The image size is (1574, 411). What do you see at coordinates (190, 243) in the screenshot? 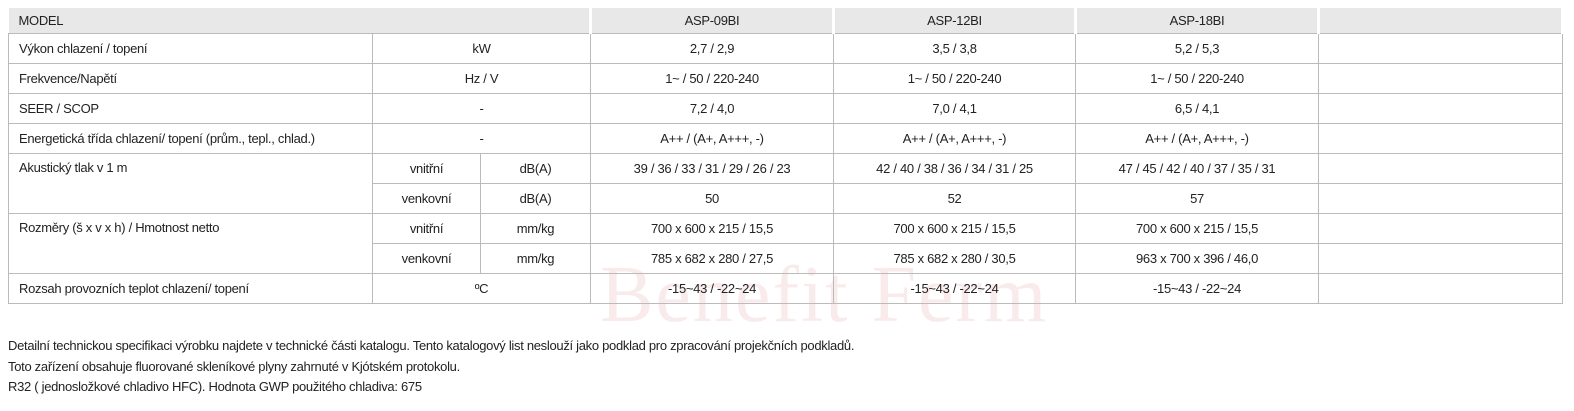
I see `row-label: Rozměry (š x v x h) / Hmotnost netto` at bounding box center [190, 243].